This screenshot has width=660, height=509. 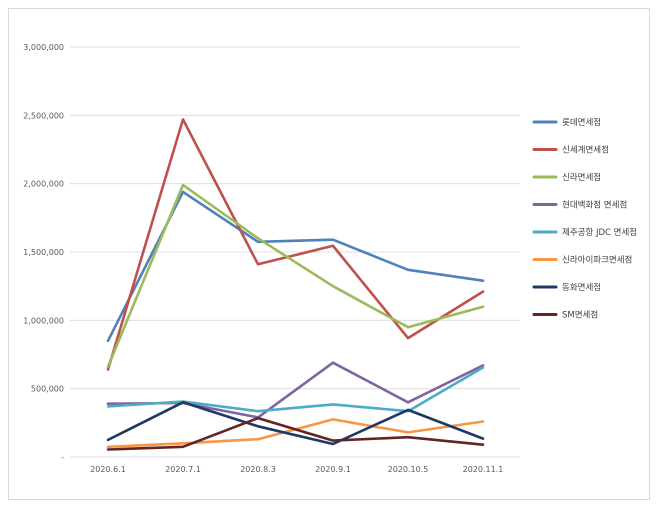 I want to click on legend-item: 신라면세점, so click(x=566, y=177).